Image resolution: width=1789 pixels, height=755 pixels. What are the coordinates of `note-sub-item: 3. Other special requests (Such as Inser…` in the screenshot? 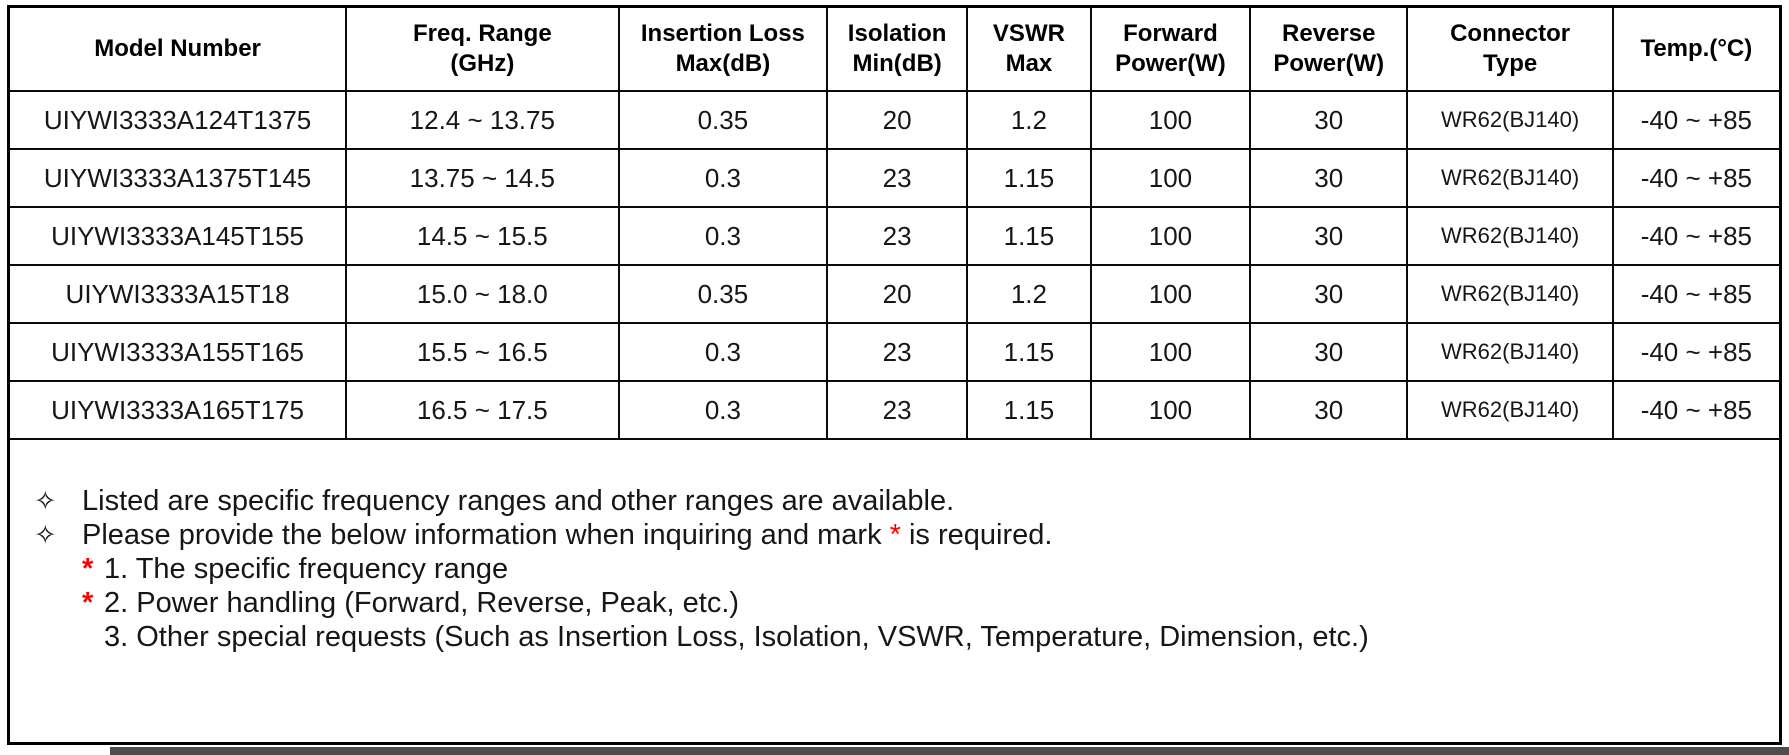 It's located at (899, 637).